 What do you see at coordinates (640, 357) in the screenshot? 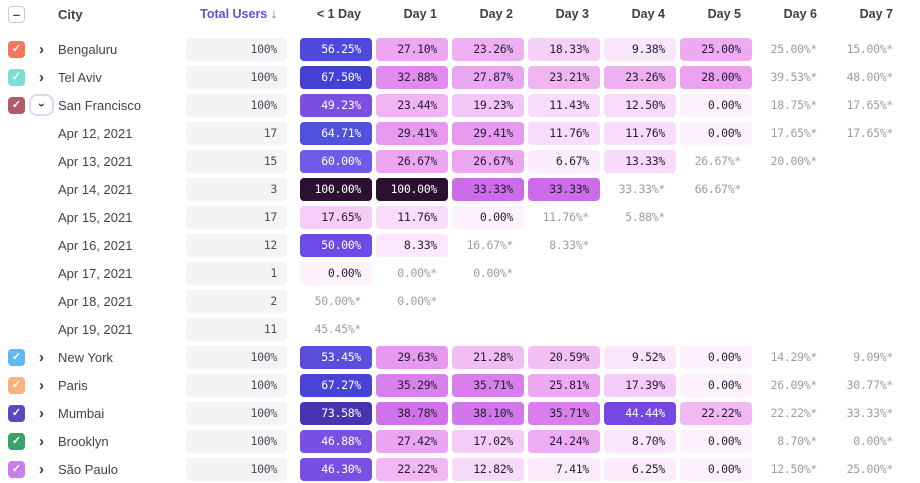
I see `retention-cell: 9.52%` at bounding box center [640, 357].